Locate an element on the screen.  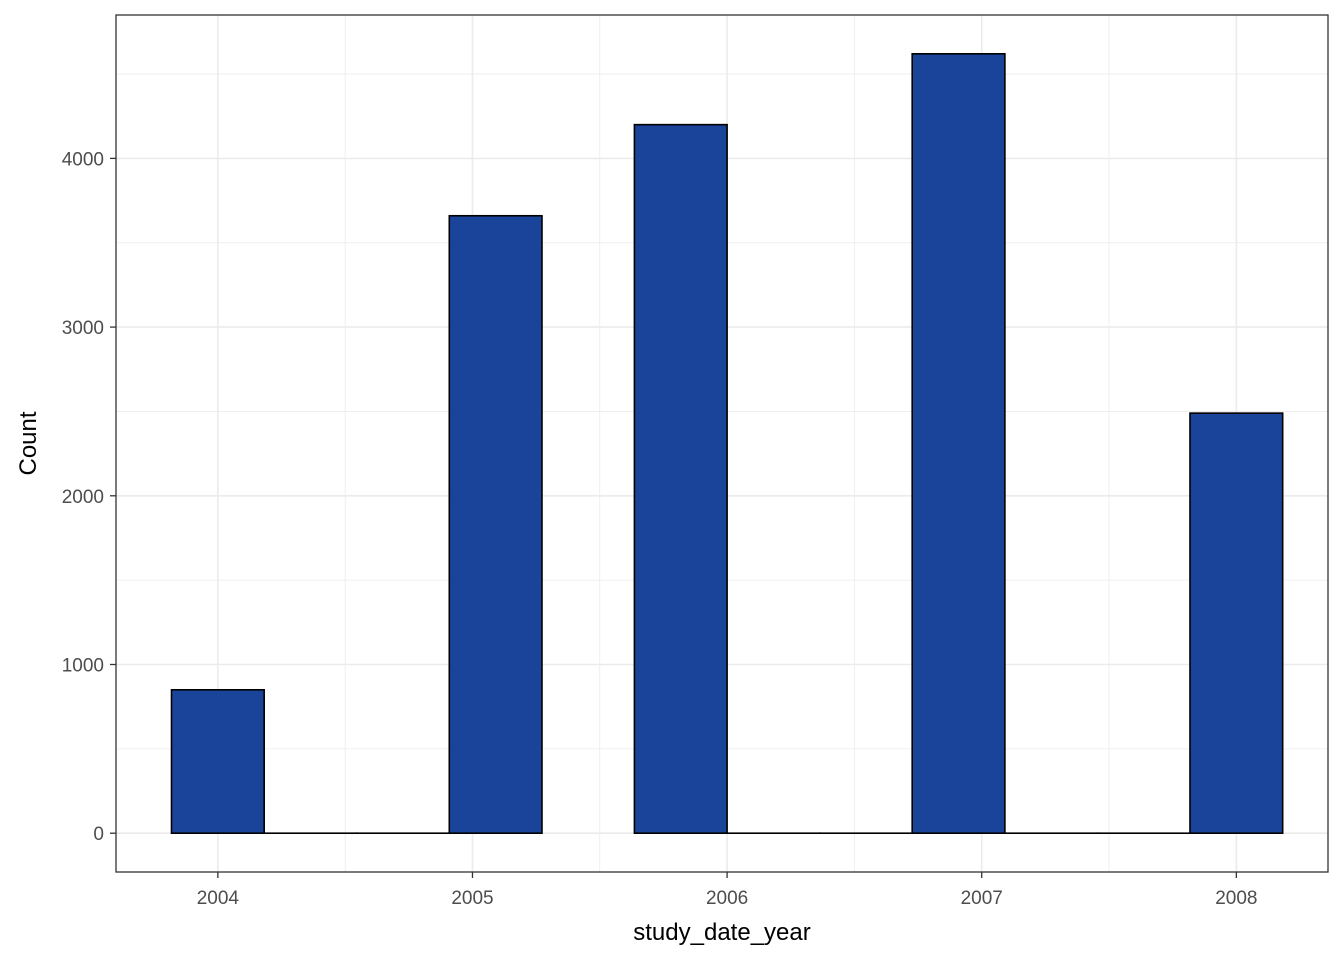
y-axis-title: Count is located at coordinates (28, 443).